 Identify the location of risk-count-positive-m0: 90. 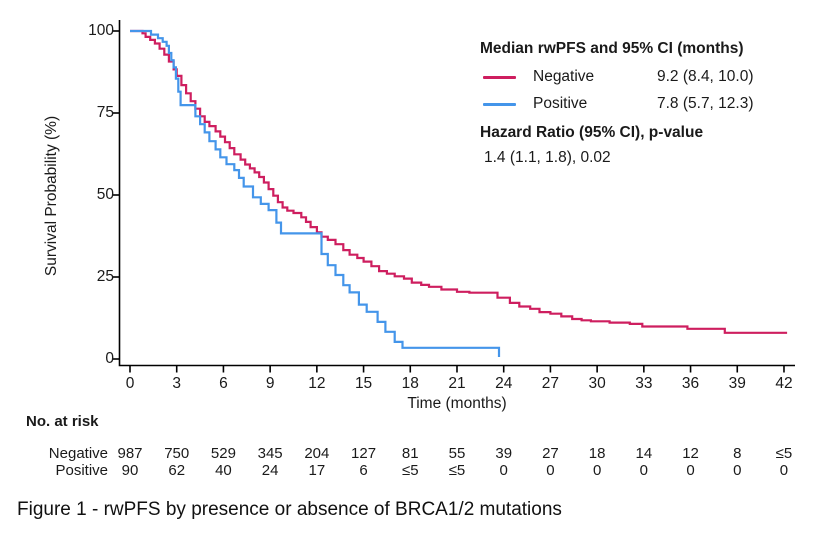
(130, 470).